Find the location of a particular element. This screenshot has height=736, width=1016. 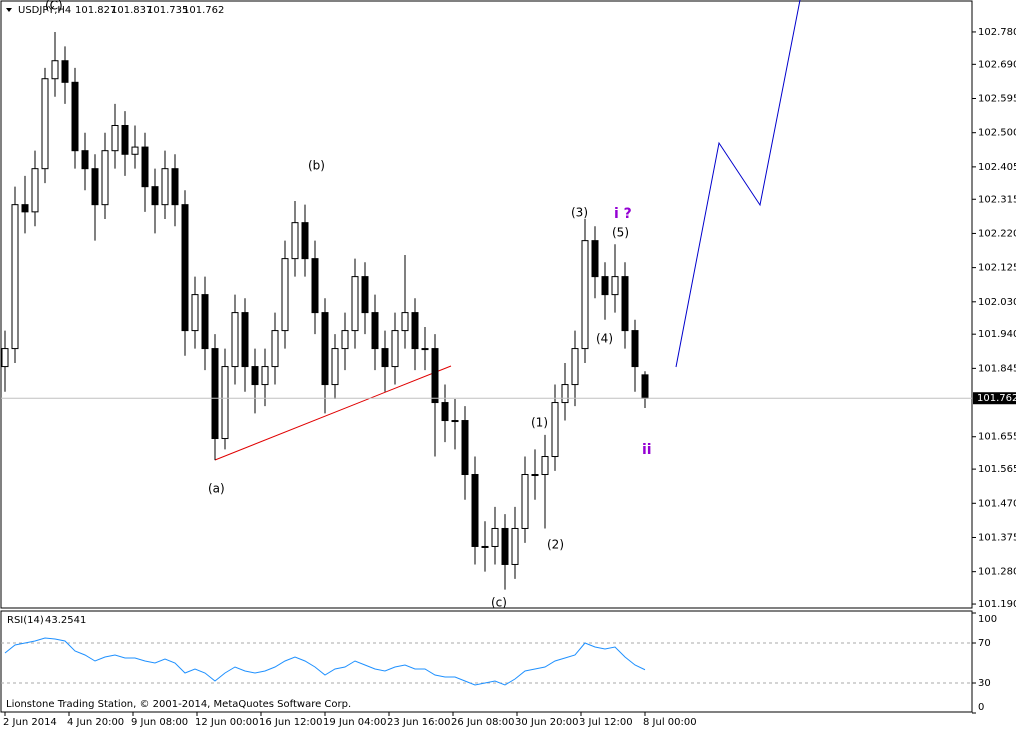

wave-label: i ? is located at coordinates (623, 214).